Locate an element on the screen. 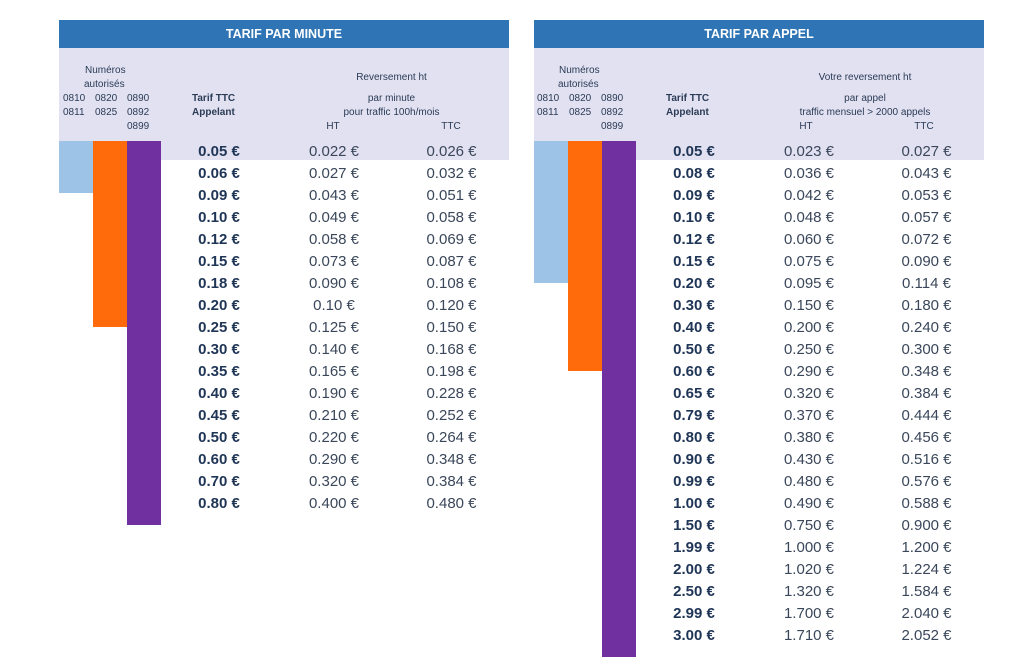  rate-row: 2.50 € 1.320 € 1.584 € is located at coordinates (759, 592).